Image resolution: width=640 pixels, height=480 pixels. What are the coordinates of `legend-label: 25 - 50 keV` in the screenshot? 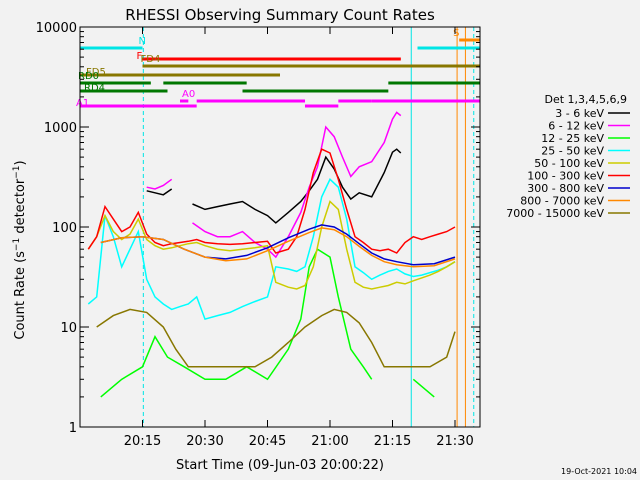 It's located at (572, 151).